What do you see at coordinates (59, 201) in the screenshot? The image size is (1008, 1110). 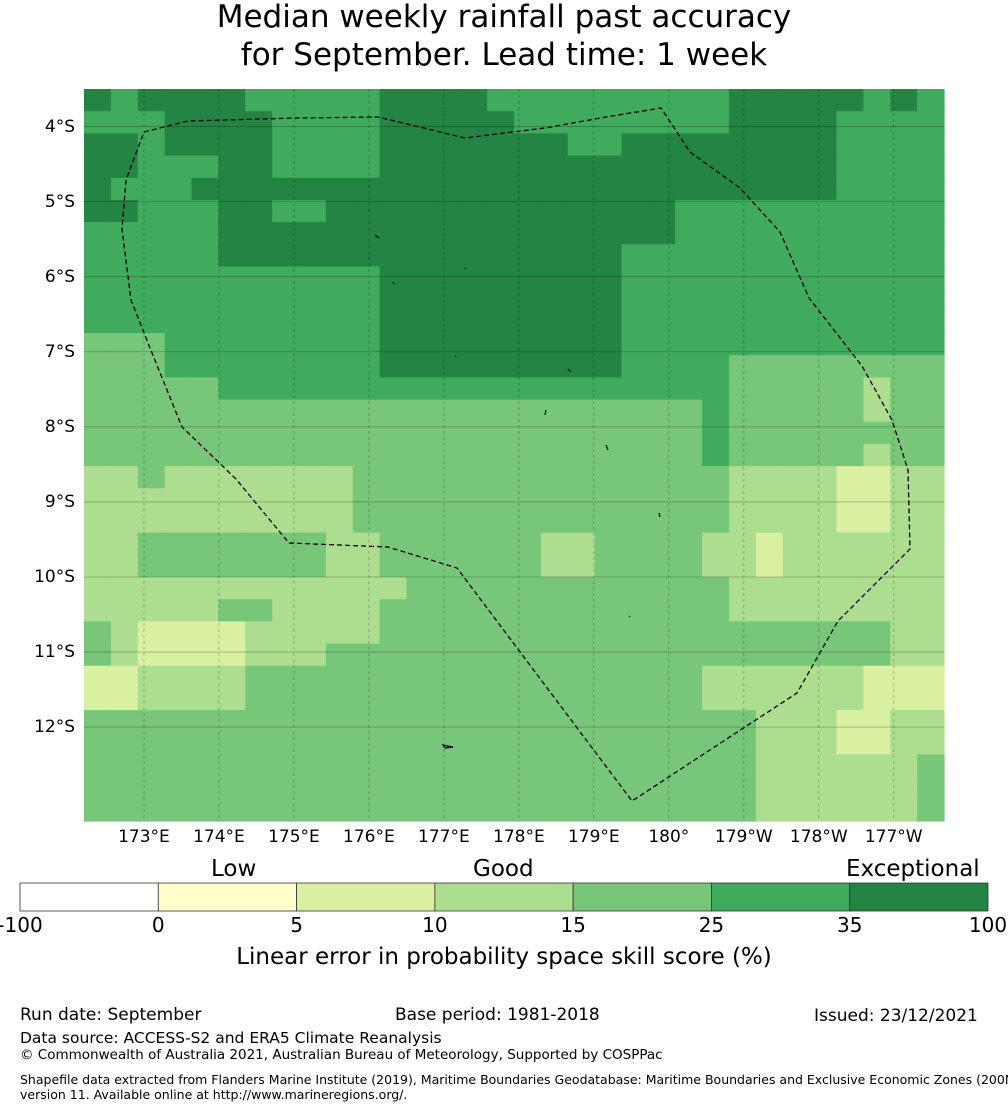 I see `latitude-label: 5°S` at bounding box center [59, 201].